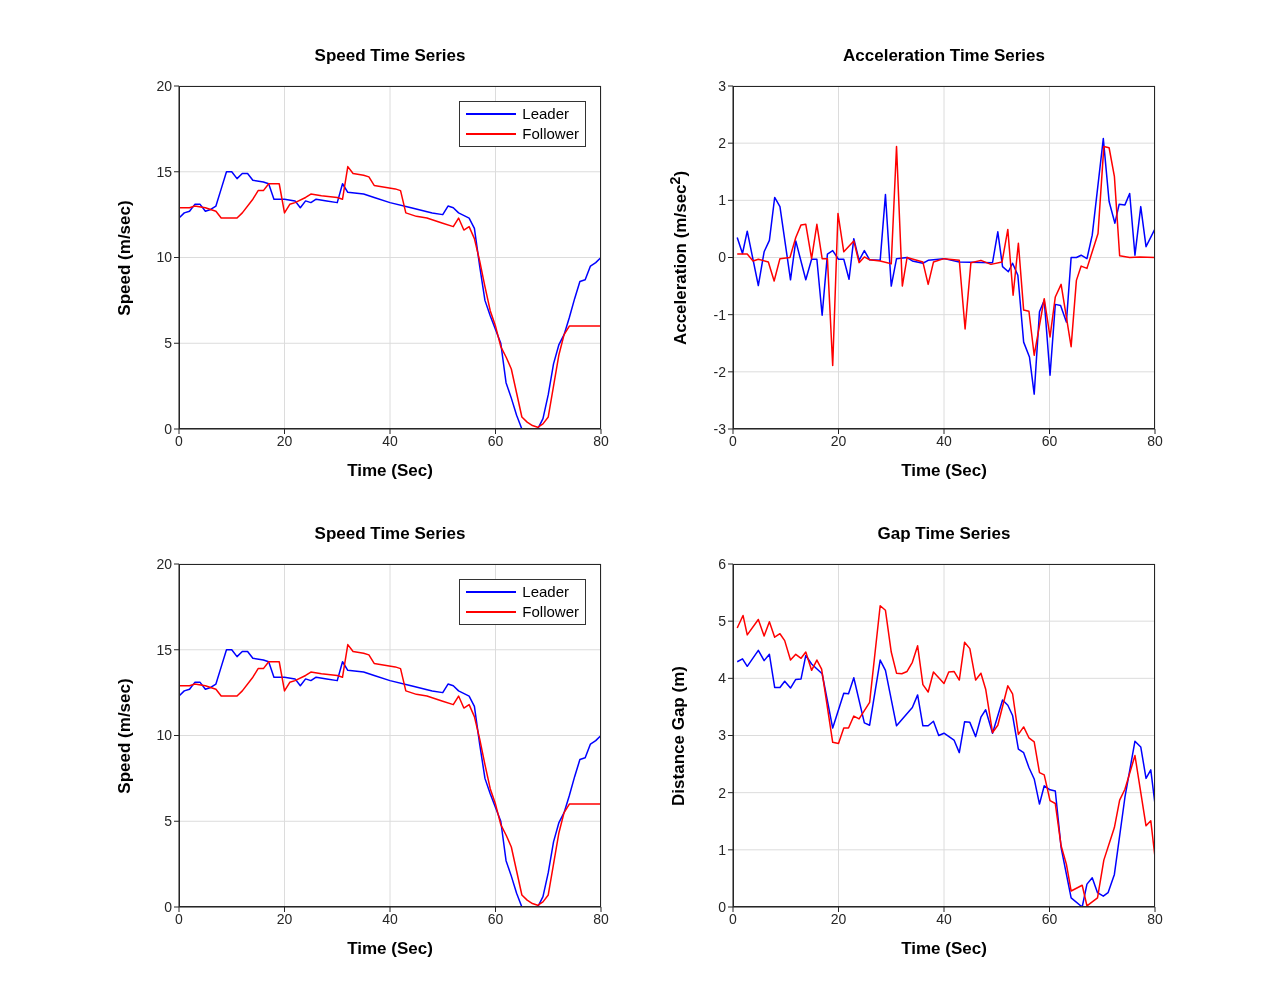 The width and height of the screenshot is (1267, 1007). Describe the element at coordinates (722, 678) in the screenshot. I see `y-tick-label: 4` at that location.